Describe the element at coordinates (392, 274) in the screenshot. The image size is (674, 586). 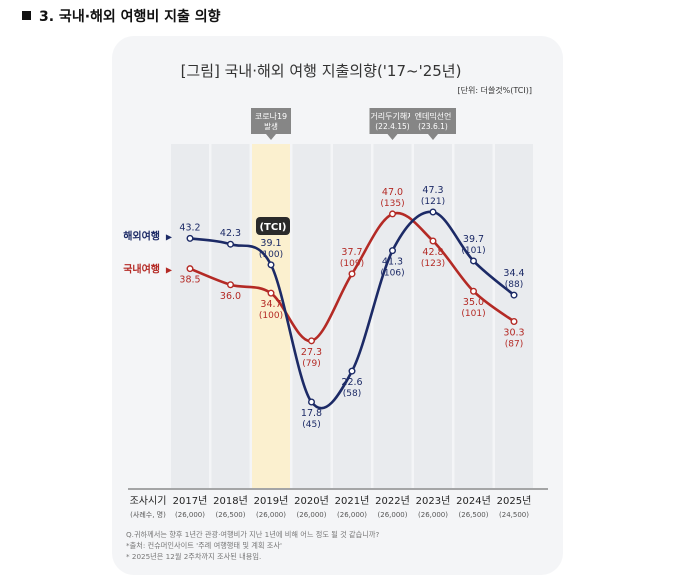
I see `data-label-0-5-1: (106)` at that location.